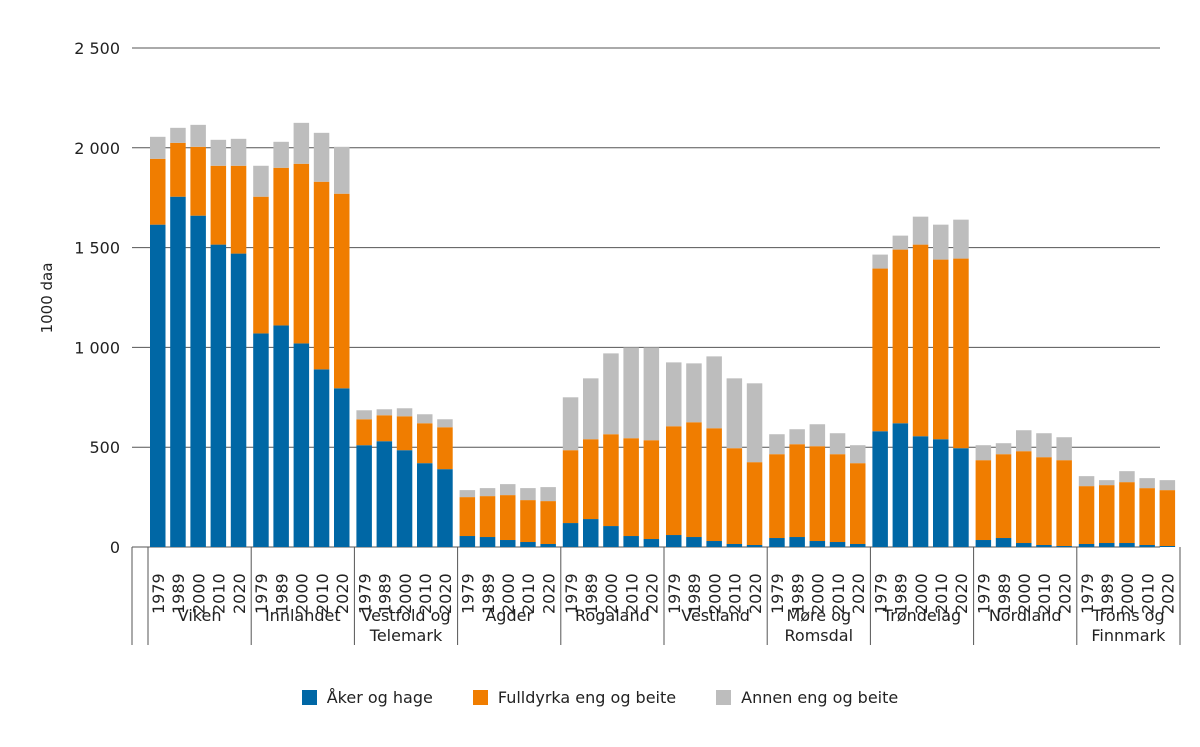  I want to click on group-label: Viken, so click(200, 615).